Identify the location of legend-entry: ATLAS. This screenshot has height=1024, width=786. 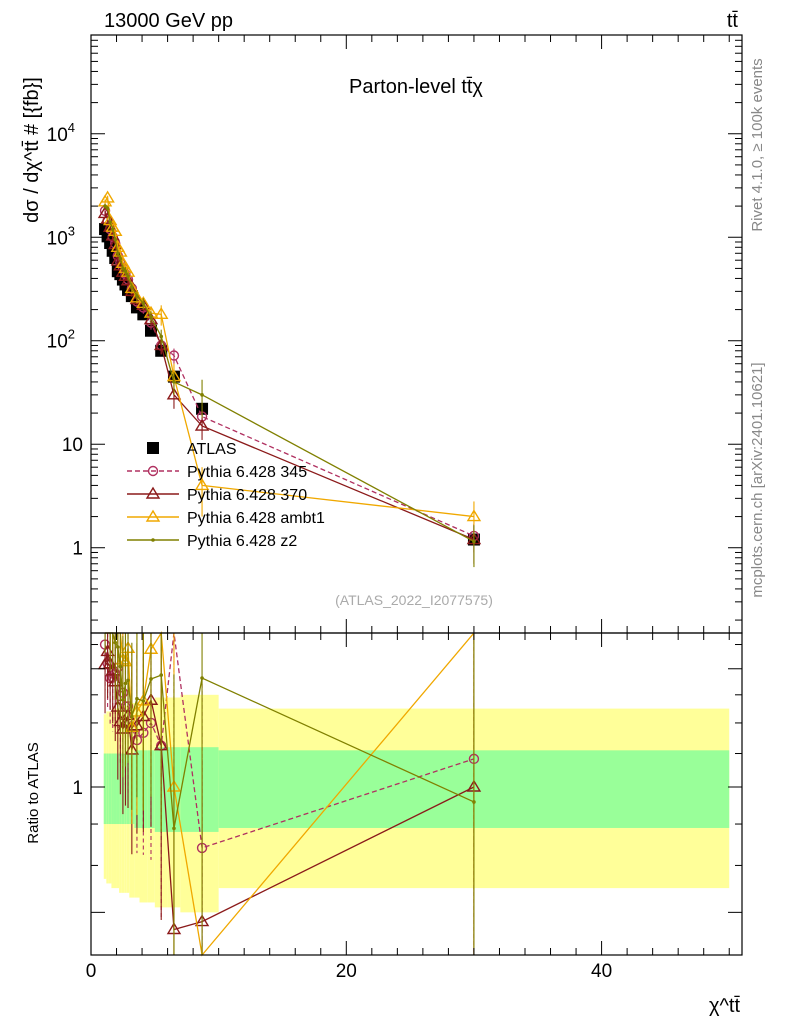
(192, 449).